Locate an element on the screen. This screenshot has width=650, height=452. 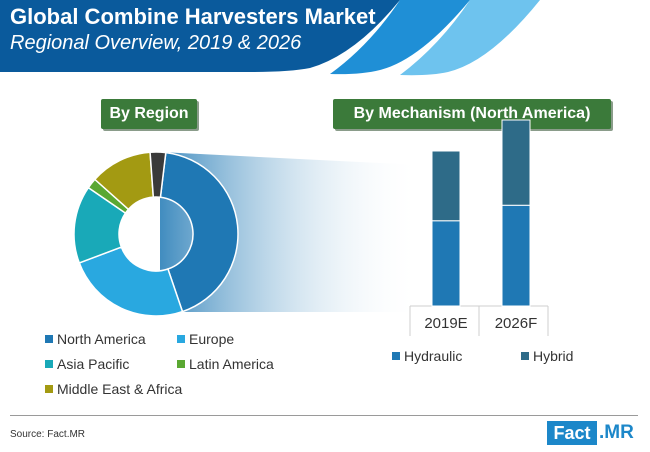
mechanism-tag: By Mechanism (North America) is located at coordinates (472, 114).